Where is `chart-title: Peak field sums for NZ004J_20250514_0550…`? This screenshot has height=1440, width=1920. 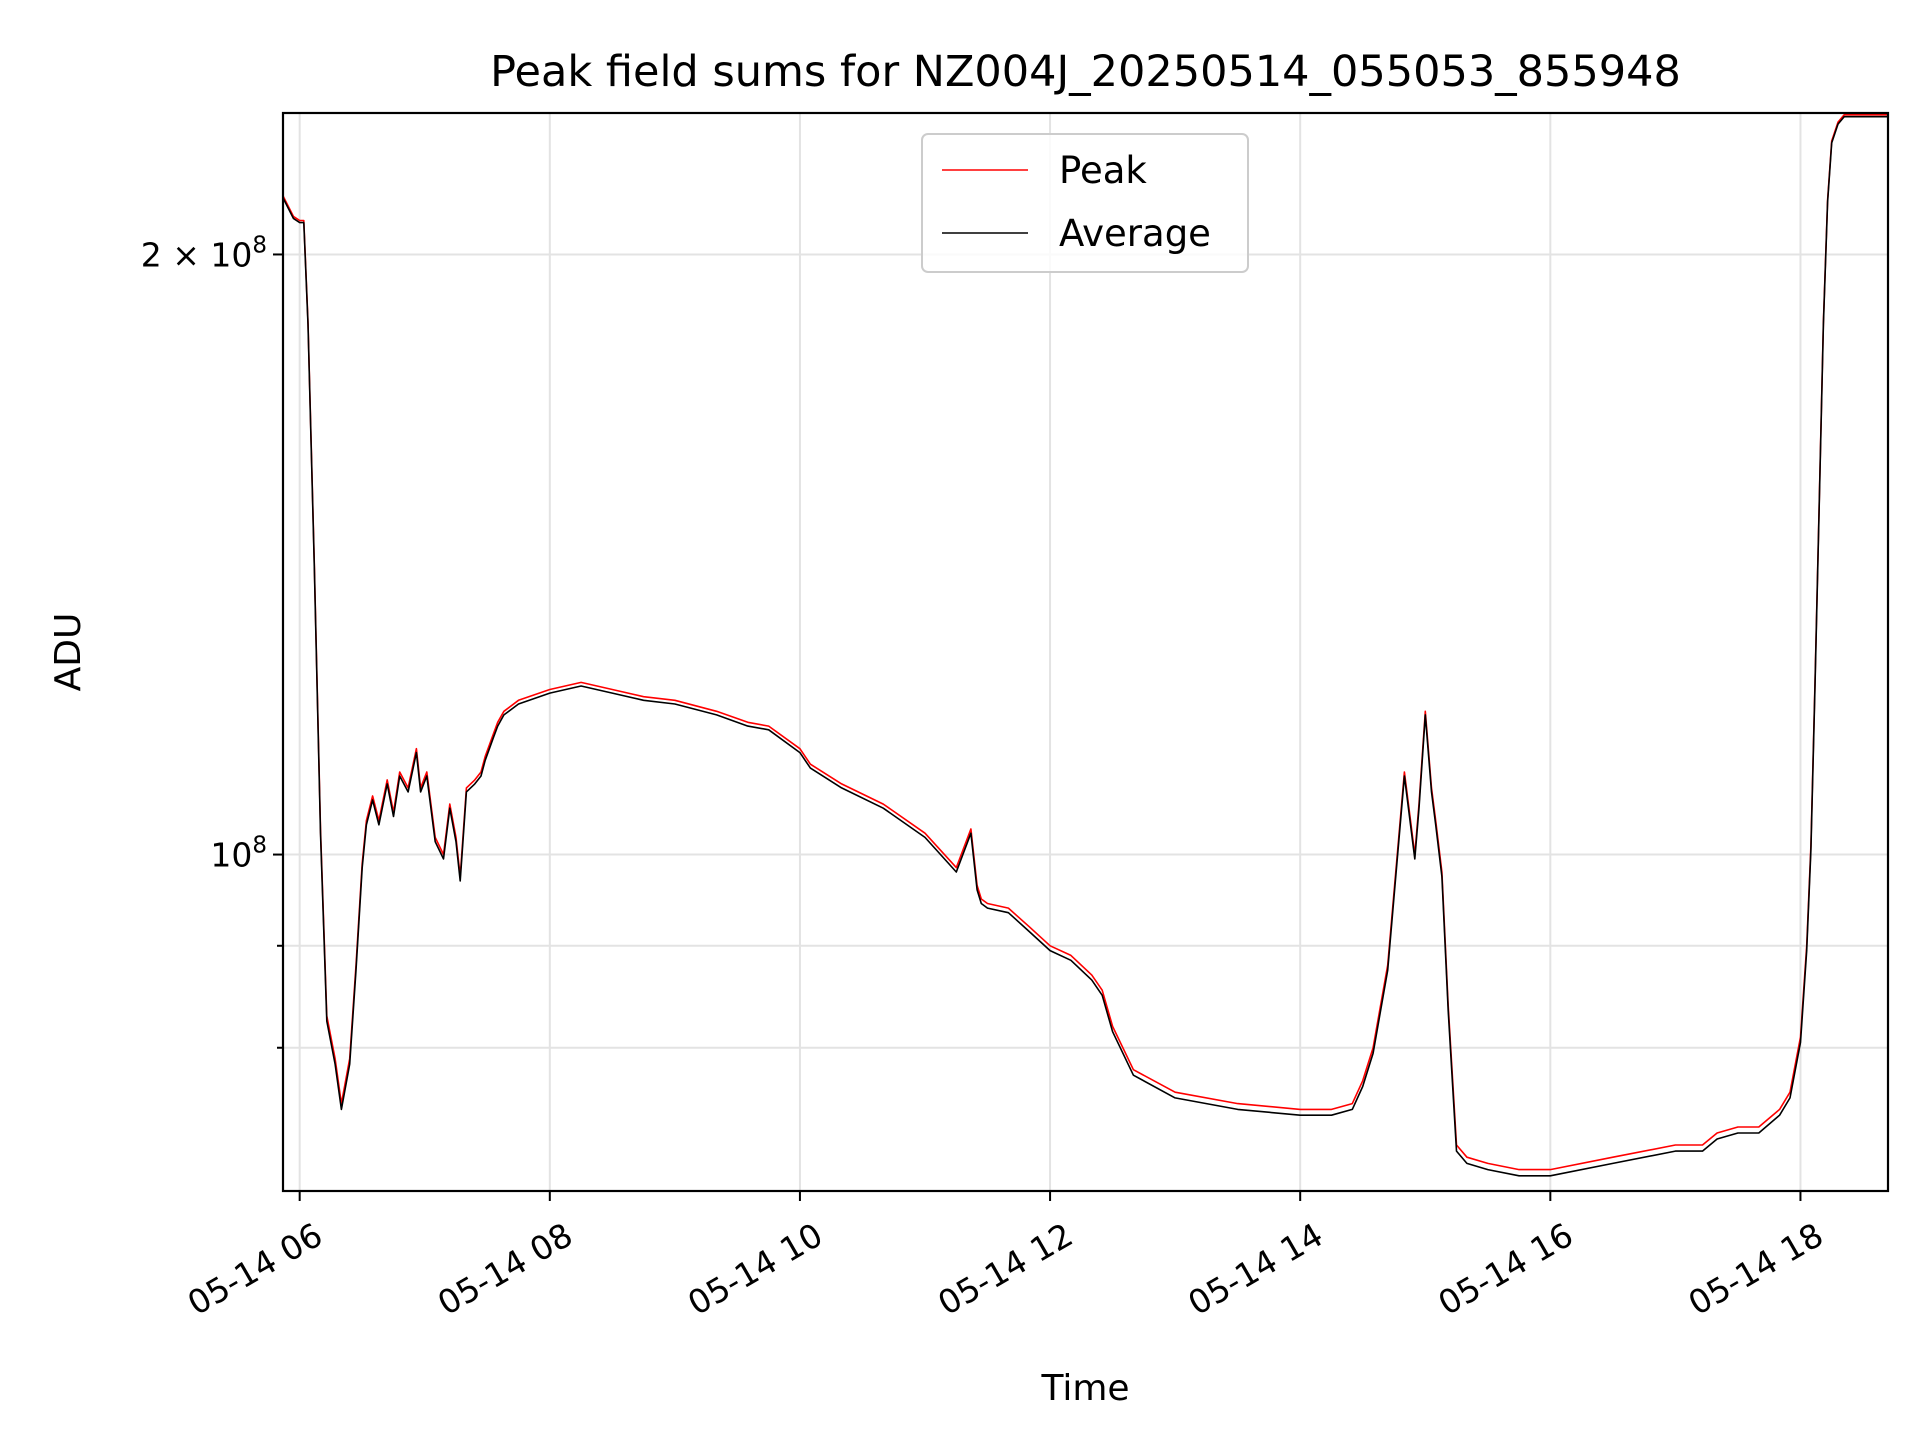 chart-title: Peak field sums for NZ004J_20250514_0550… is located at coordinates (1085, 72).